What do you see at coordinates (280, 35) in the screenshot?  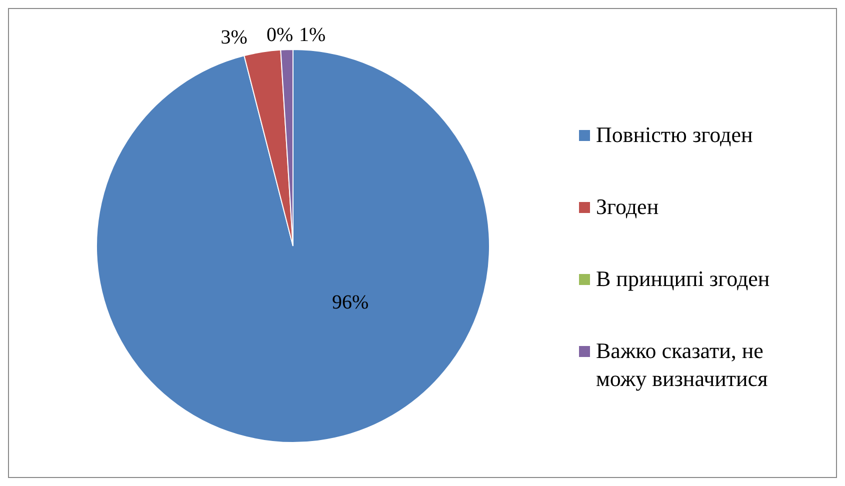 I see `text: 0%` at bounding box center [280, 35].